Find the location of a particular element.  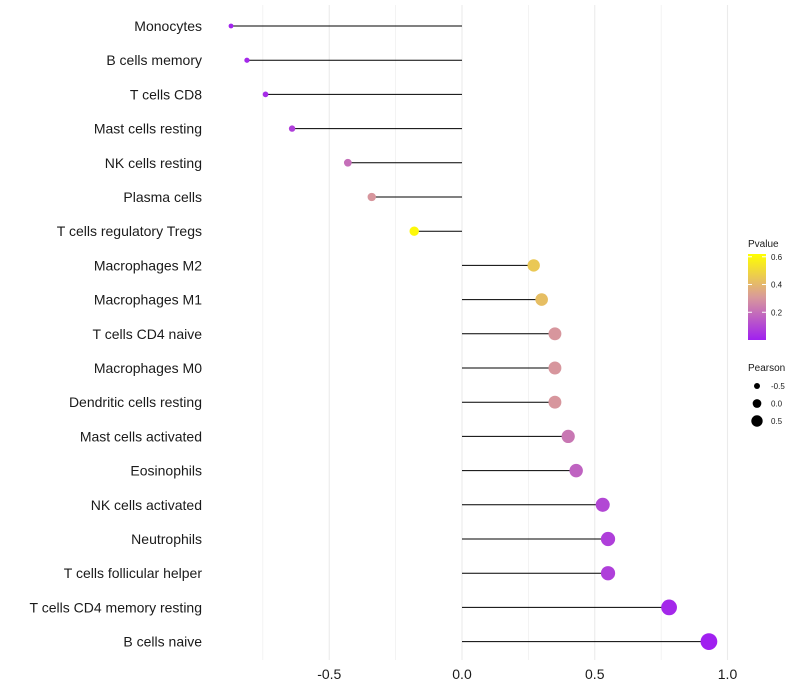

category-label: T cells CD8 is located at coordinates (166, 94).